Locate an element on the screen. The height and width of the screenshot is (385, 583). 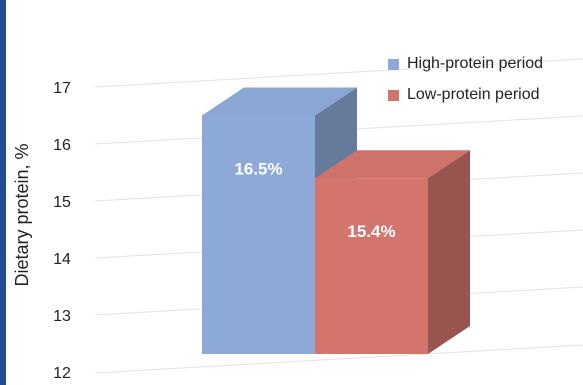
y-axis-ticks: 12 13 14 15 16 17 is located at coordinates (62, 231).